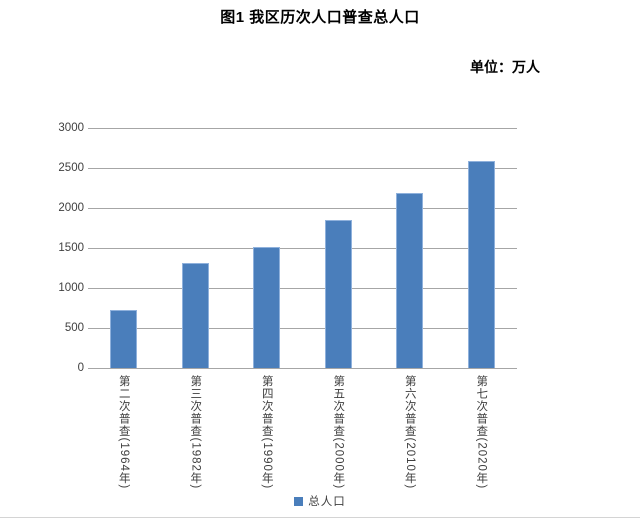 This screenshot has height=518, width=640. Describe the element at coordinates (266, 432) in the screenshot. I see `x-tick-label: 第四次普查(1990年)` at that location.